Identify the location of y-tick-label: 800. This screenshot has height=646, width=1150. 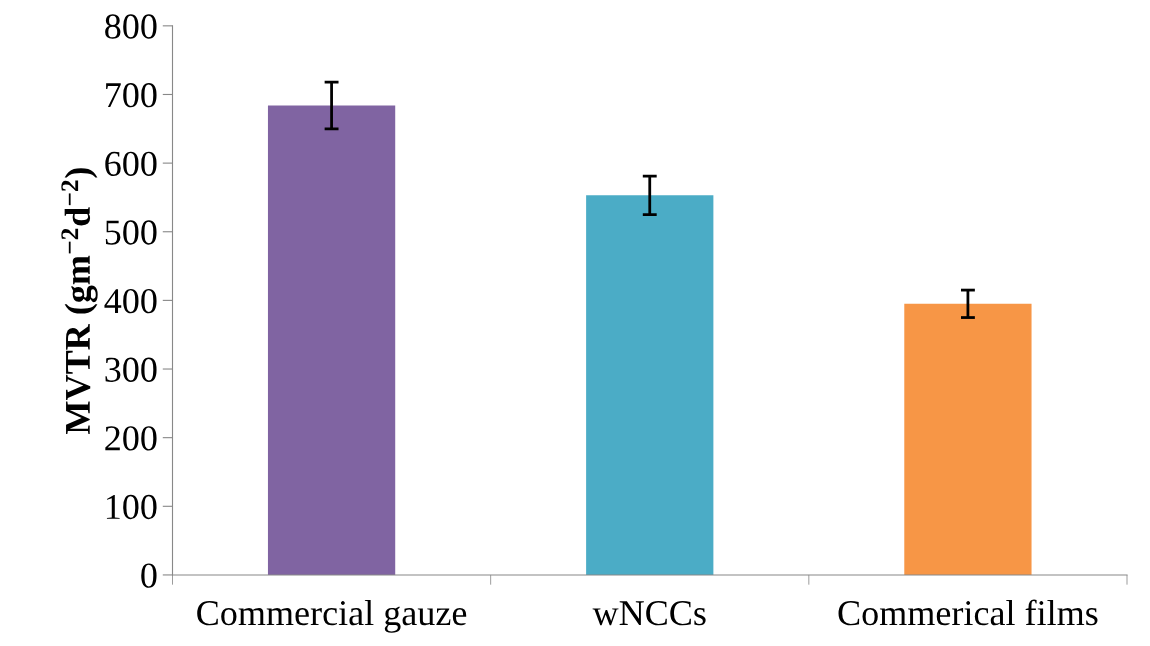
(131, 26).